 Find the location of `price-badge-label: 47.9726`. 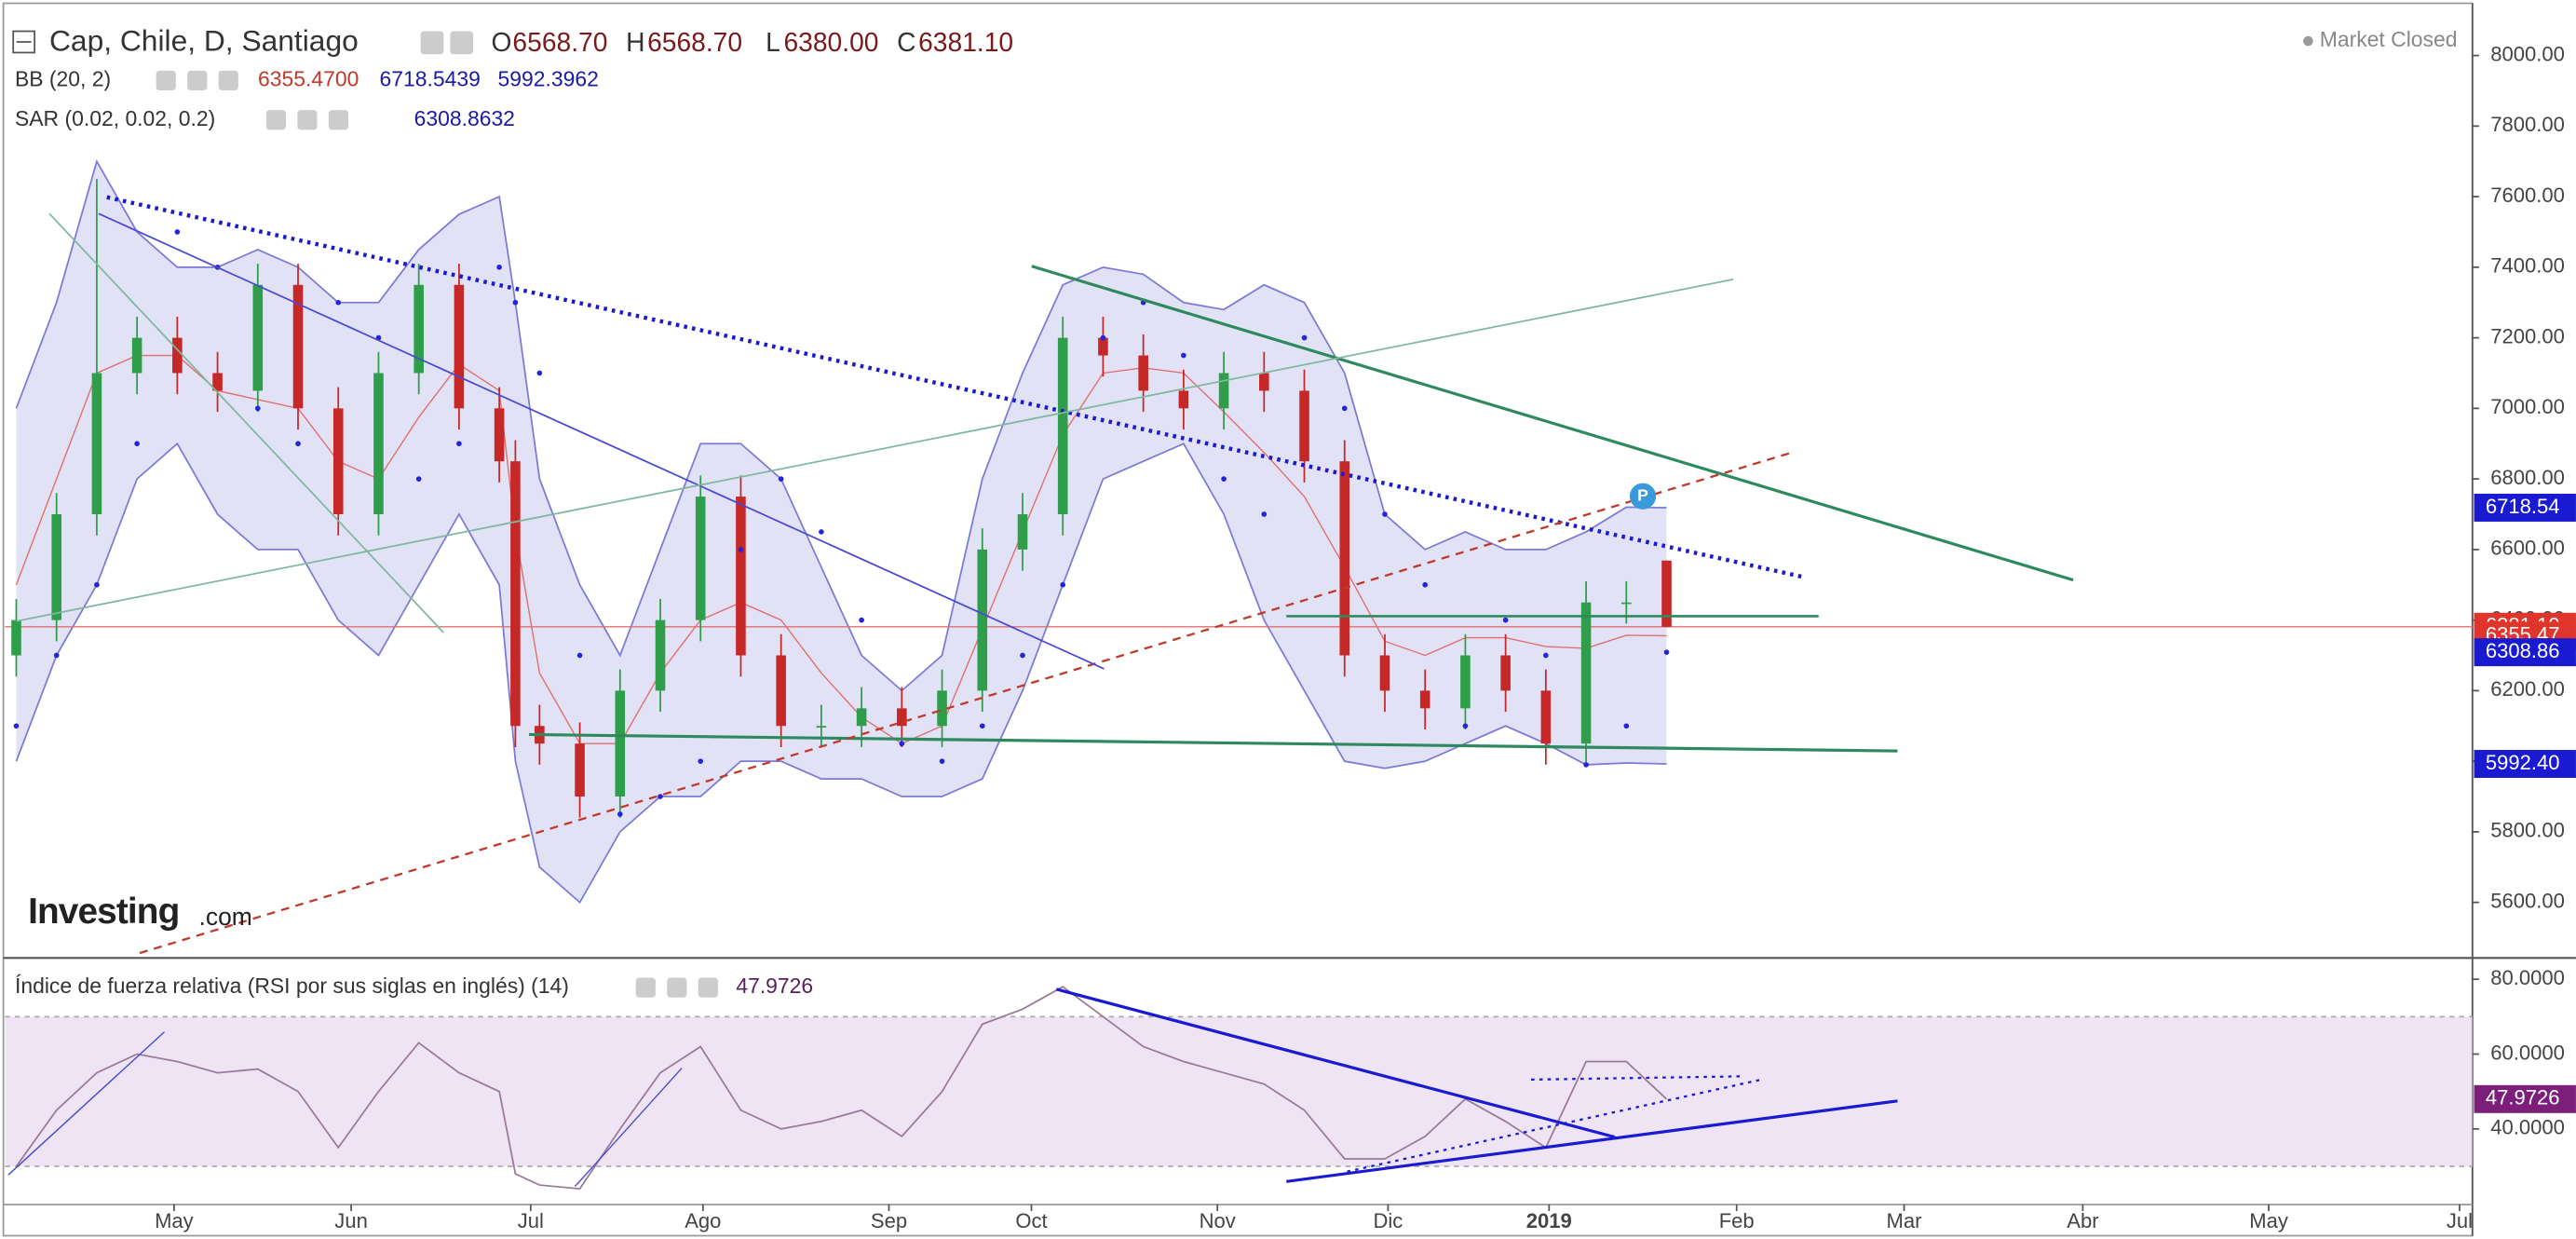

price-badge-label: 47.9726 is located at coordinates (2523, 1098).